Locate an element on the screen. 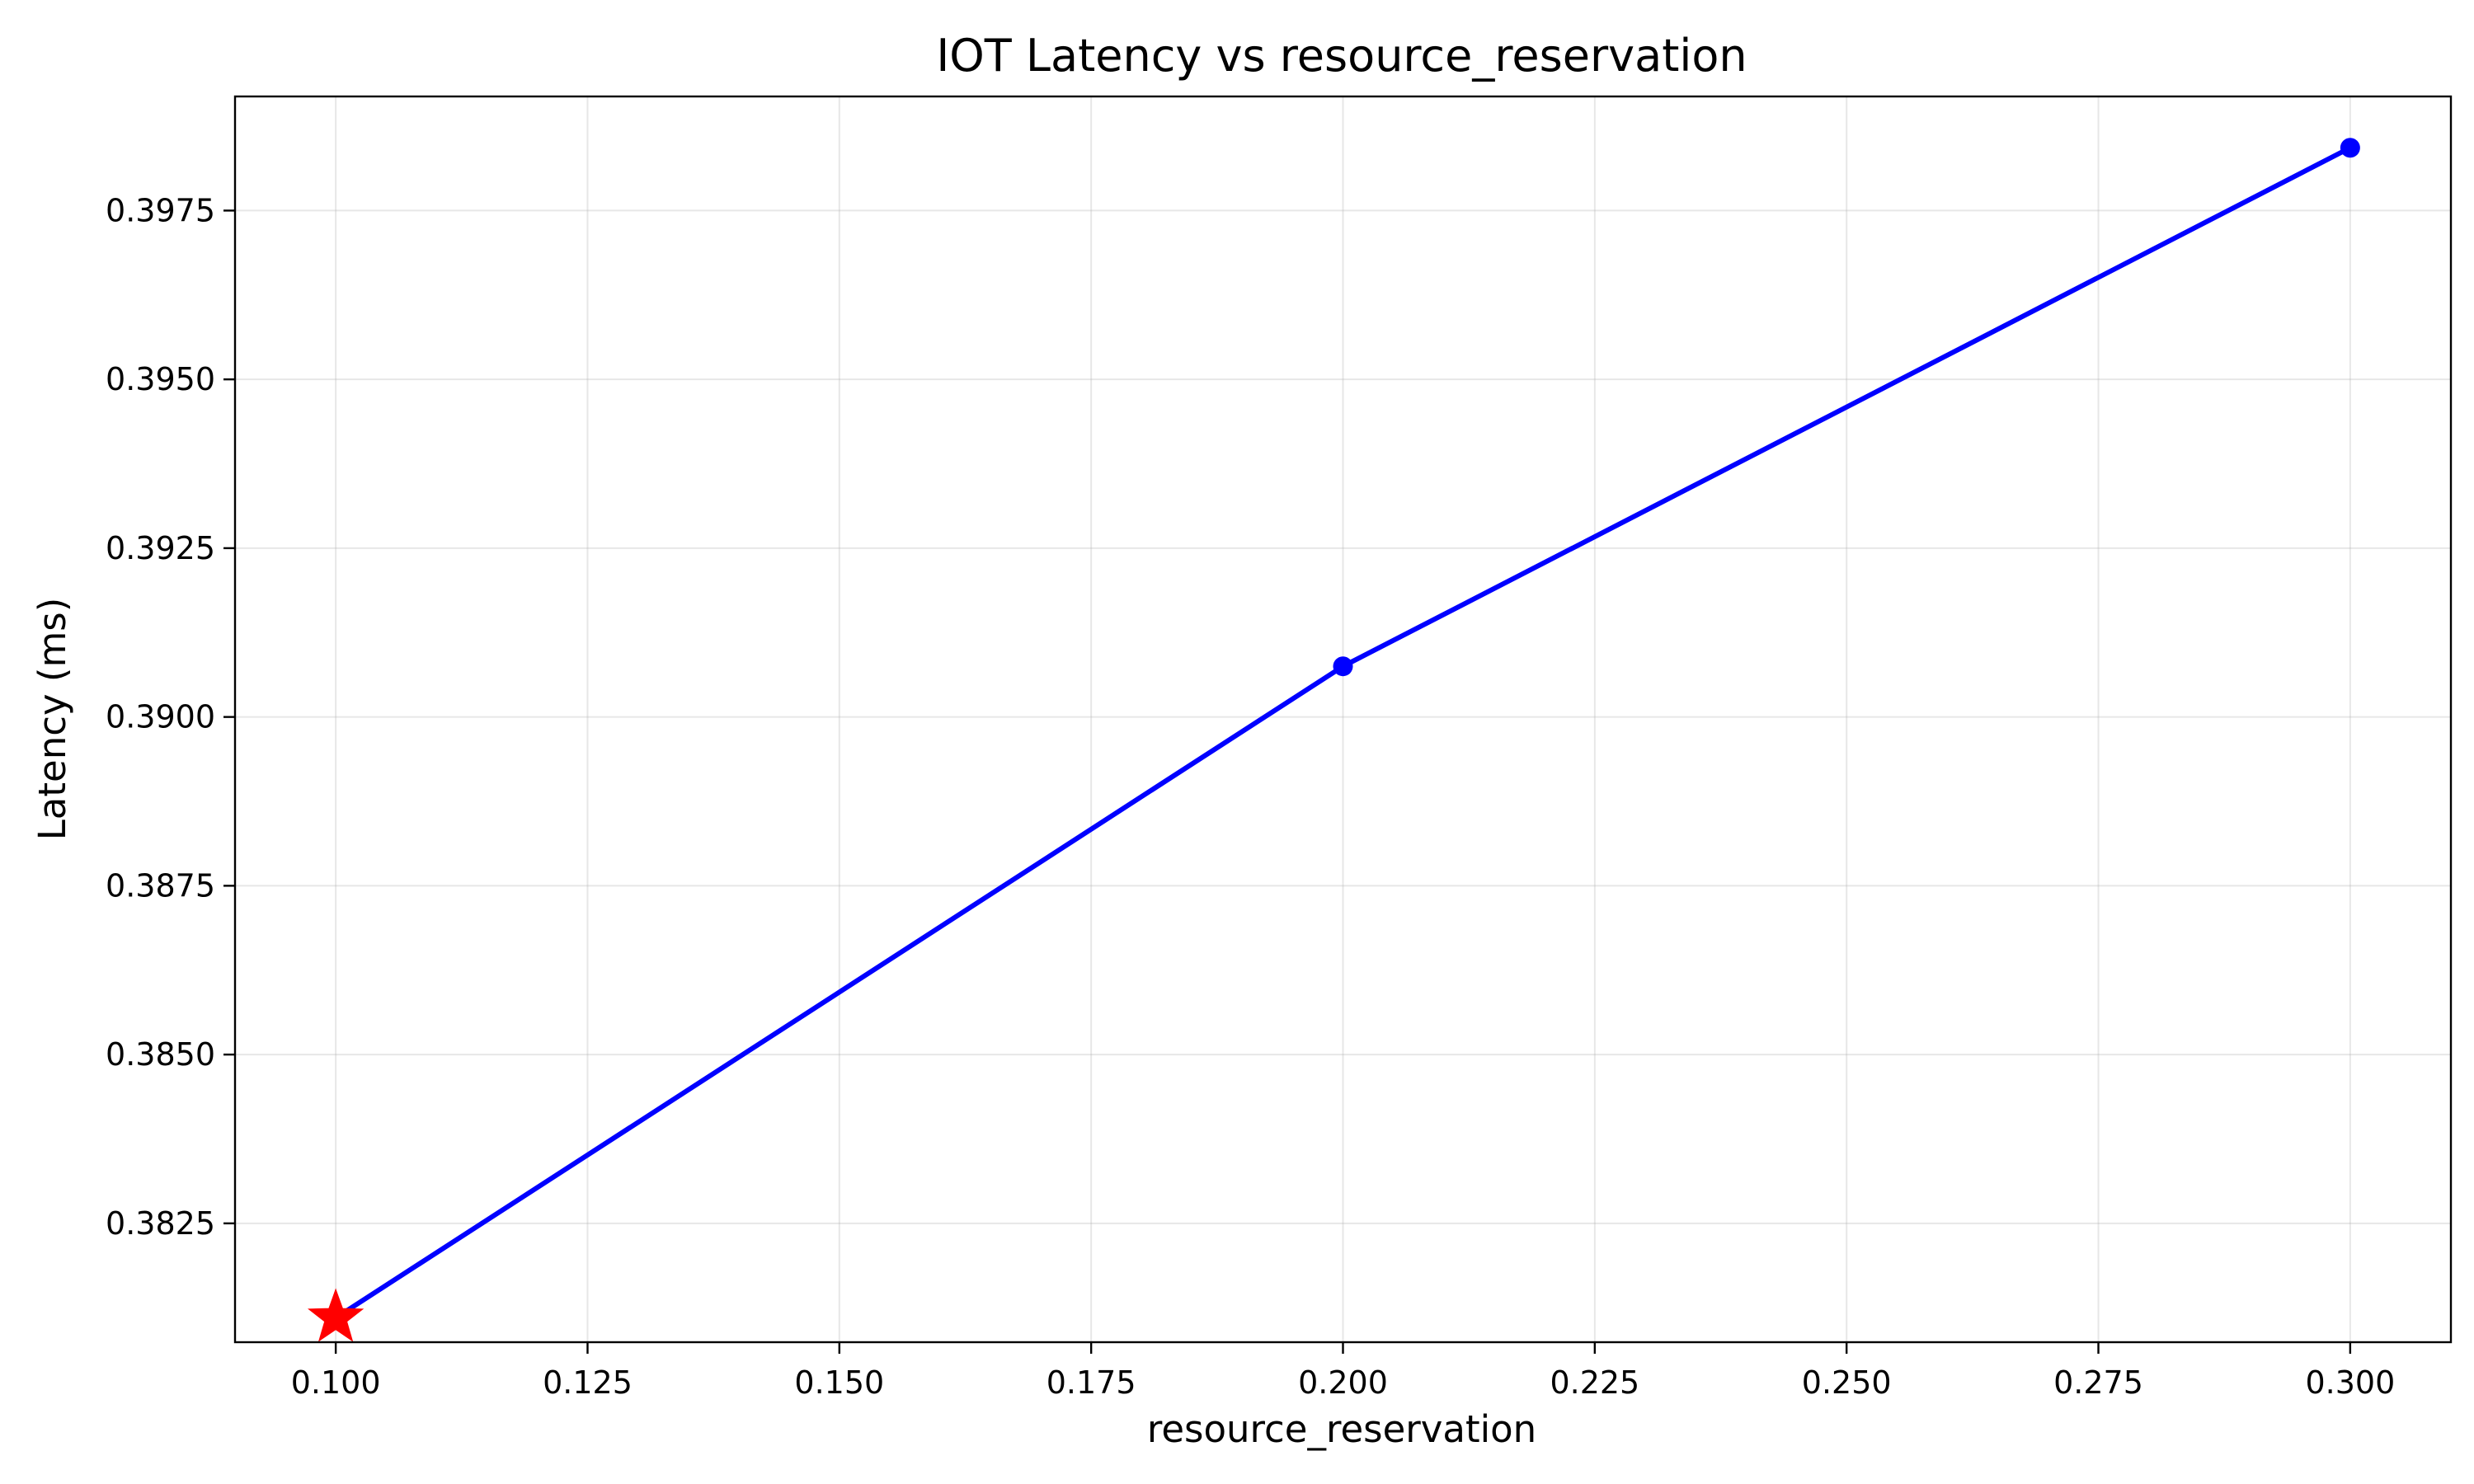  x-tick-label: 0.300 is located at coordinates (2350, 1382).